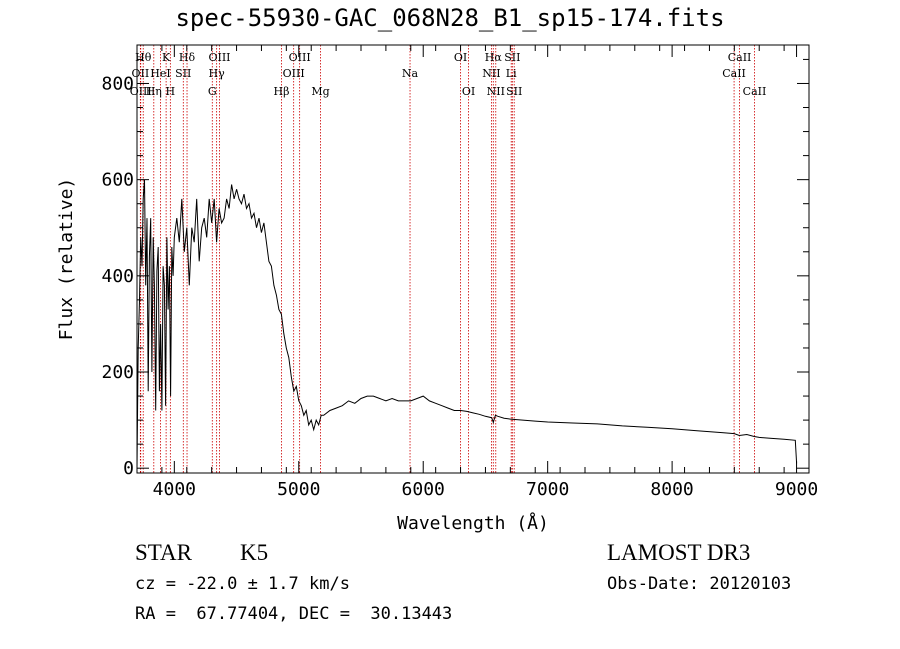  I want to click on y-tick-label-0: 0, so click(128, 468).